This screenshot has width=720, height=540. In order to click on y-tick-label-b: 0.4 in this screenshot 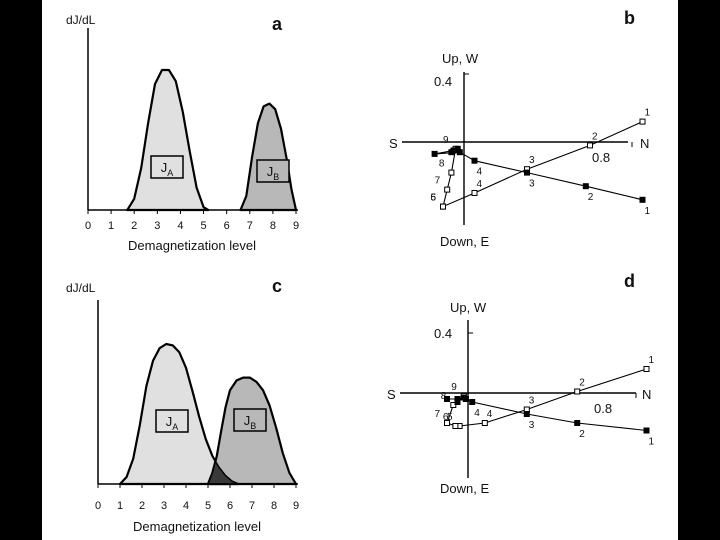, I will do `click(443, 81)`.